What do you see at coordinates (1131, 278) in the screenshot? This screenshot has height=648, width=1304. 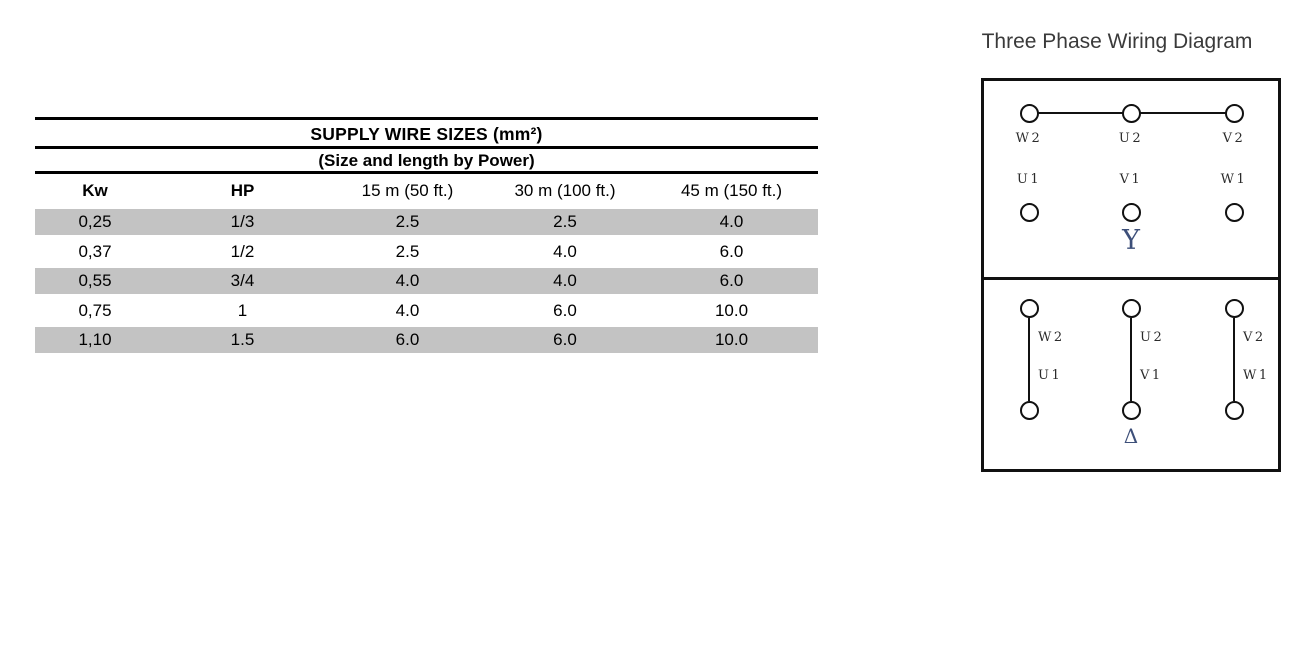 I see `diagram-section-divider` at bounding box center [1131, 278].